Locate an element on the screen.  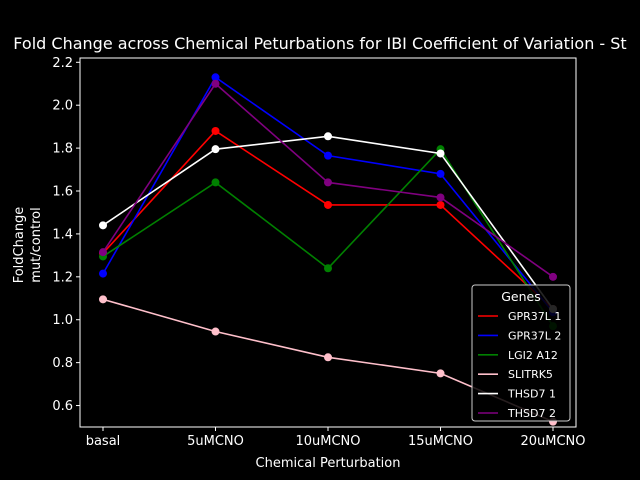
y-tick-label: 1.8 is located at coordinates (62, 149).